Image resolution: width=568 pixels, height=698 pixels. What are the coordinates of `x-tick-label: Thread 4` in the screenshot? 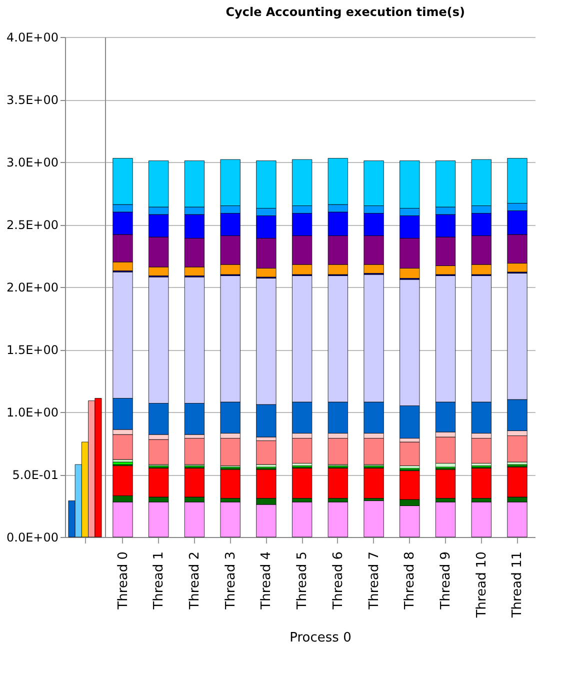 It's located at (266, 581).